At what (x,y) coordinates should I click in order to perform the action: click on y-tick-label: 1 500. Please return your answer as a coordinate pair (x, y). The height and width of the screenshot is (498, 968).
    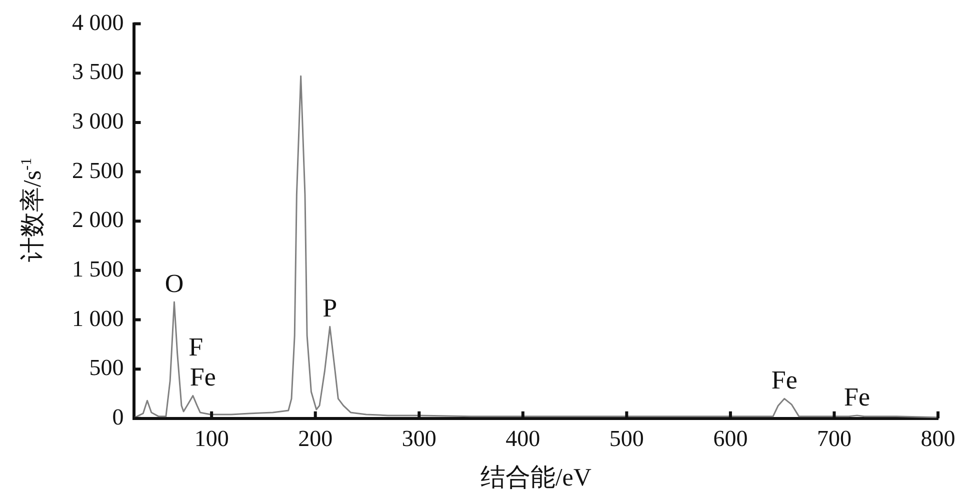
    Looking at the image, I should click on (98, 269).